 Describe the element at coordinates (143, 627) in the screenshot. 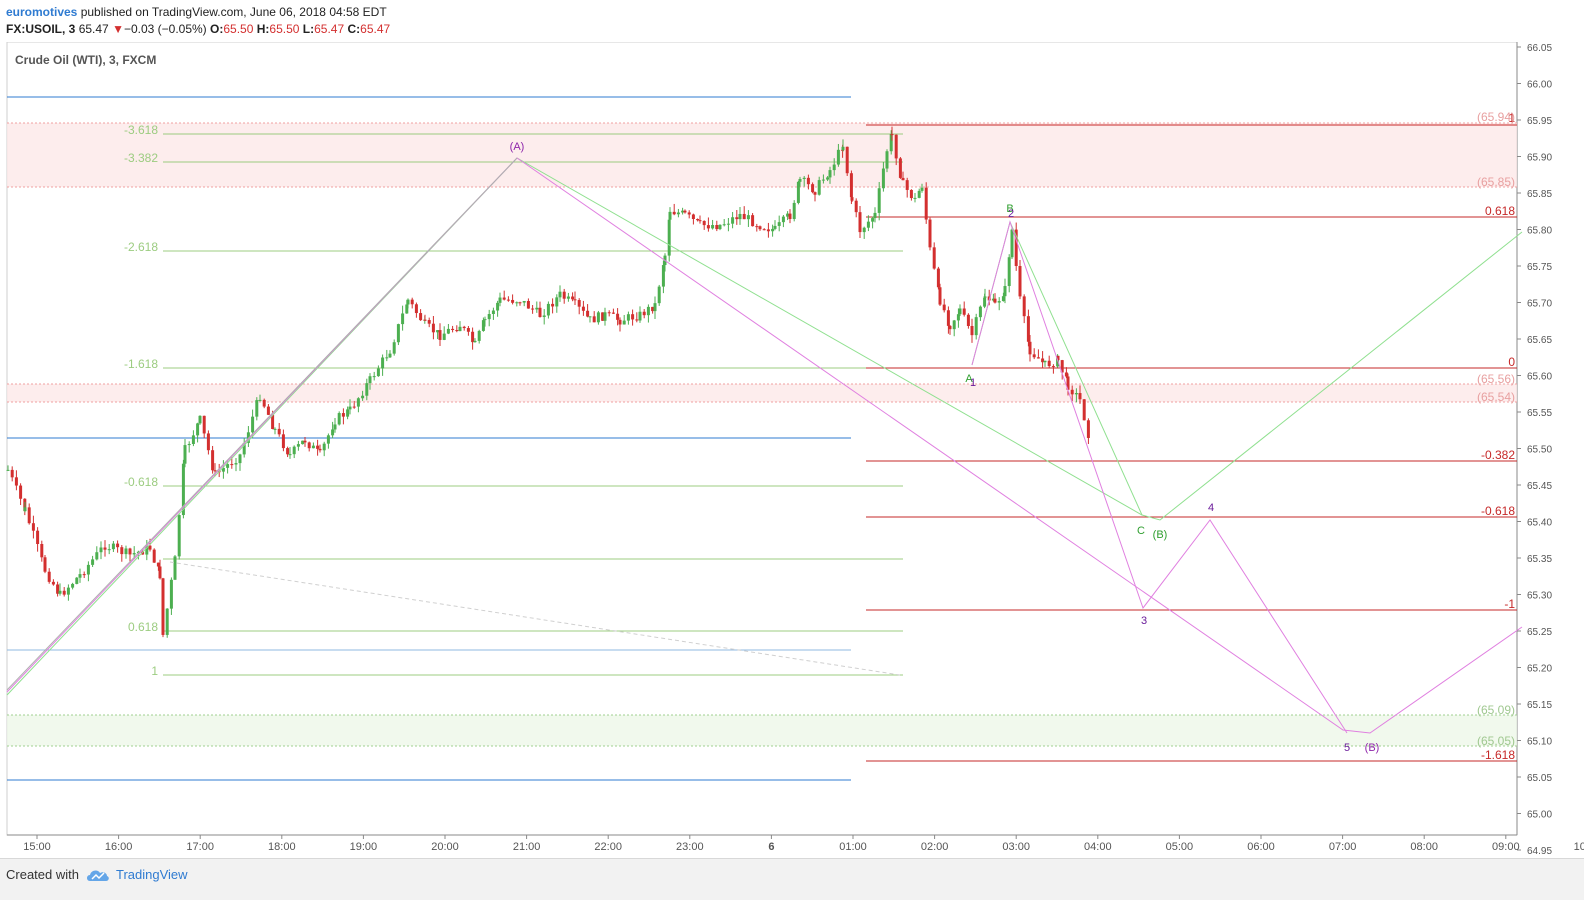

I see `fib-left-label: 0.618` at that location.